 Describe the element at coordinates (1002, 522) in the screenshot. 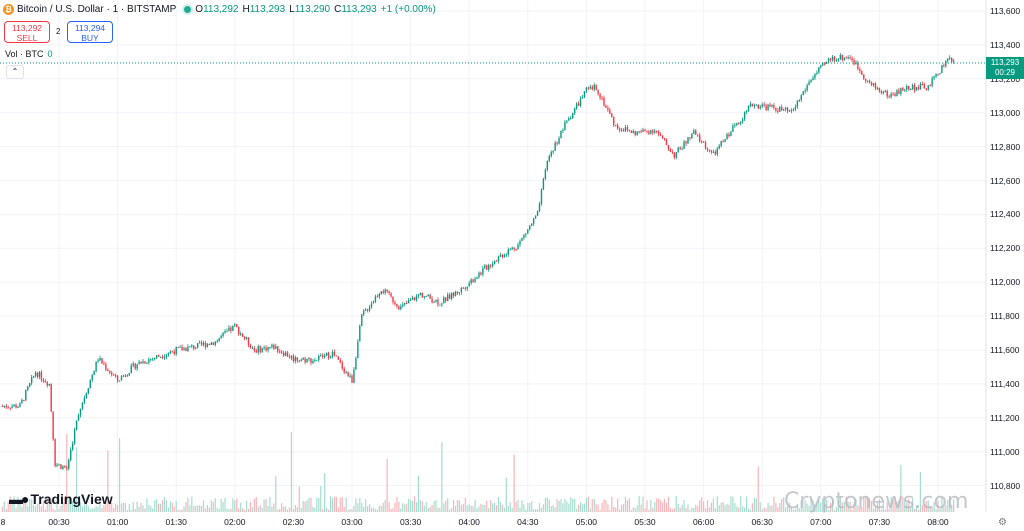

I see `chart-settings-icon: ⚙` at that location.